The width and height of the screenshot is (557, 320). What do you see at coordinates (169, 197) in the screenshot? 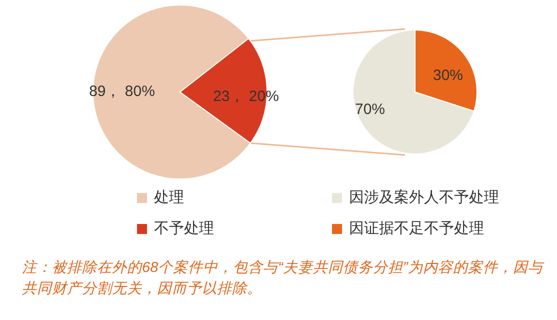
I see `legend-label: 处理` at bounding box center [169, 197].